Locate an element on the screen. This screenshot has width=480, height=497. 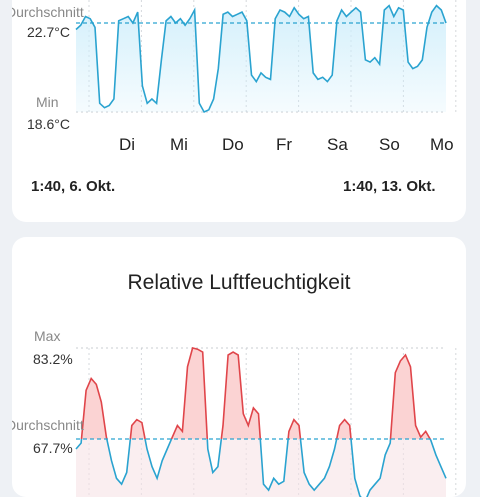
hum-avg-value: 67.7% is located at coordinates (53, 448).